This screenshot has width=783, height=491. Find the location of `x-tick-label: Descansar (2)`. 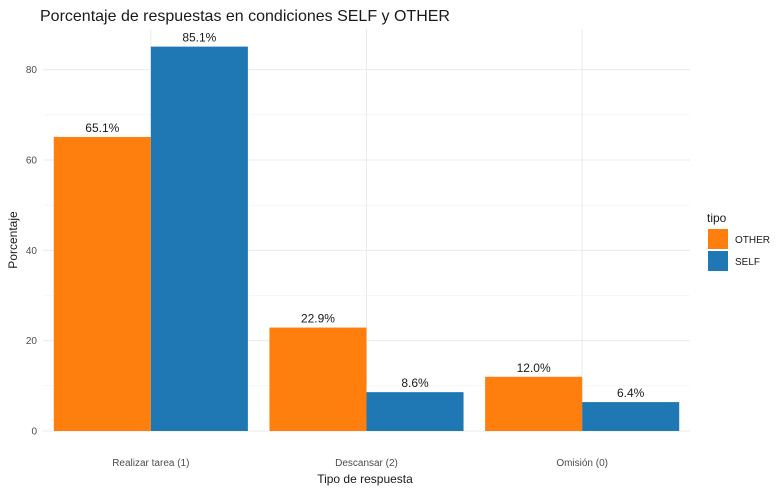

x-tick-label: Descansar (2) is located at coordinates (366, 463).